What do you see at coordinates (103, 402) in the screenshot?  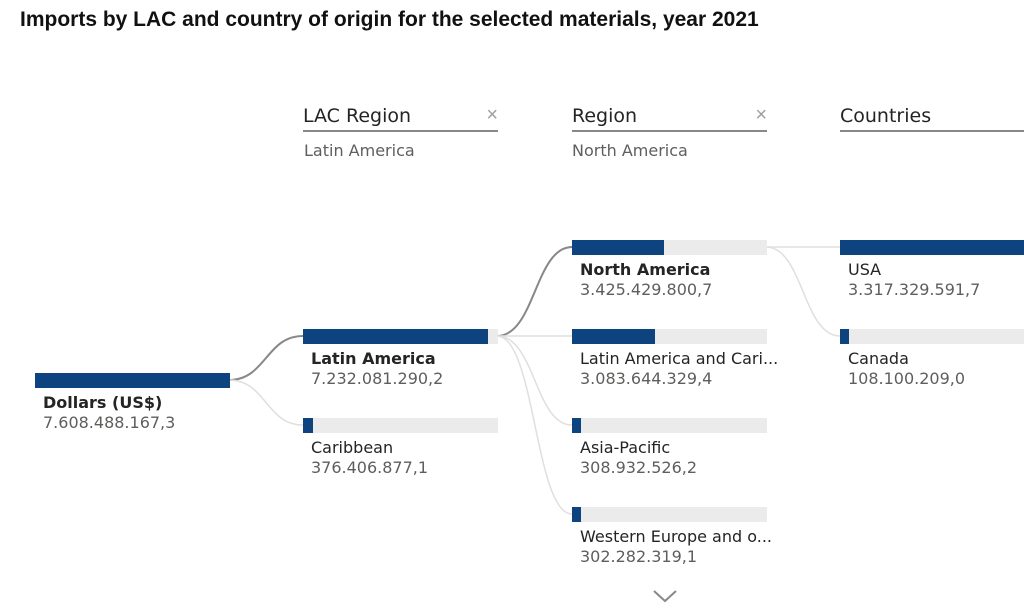 I see `node-label: Dollars (US$)` at bounding box center [103, 402].